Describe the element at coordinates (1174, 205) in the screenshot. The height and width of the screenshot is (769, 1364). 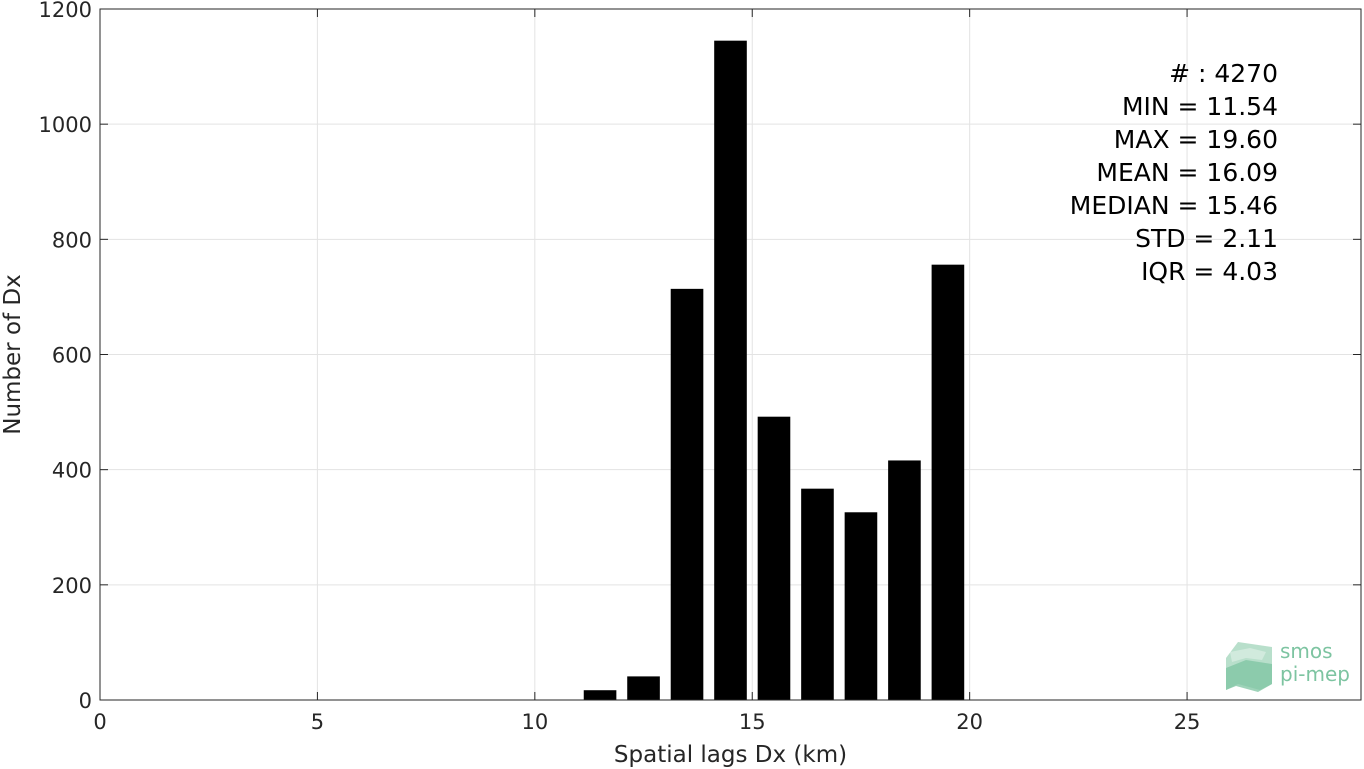
I see `stat-line: MEDIAN = 15.46` at that location.